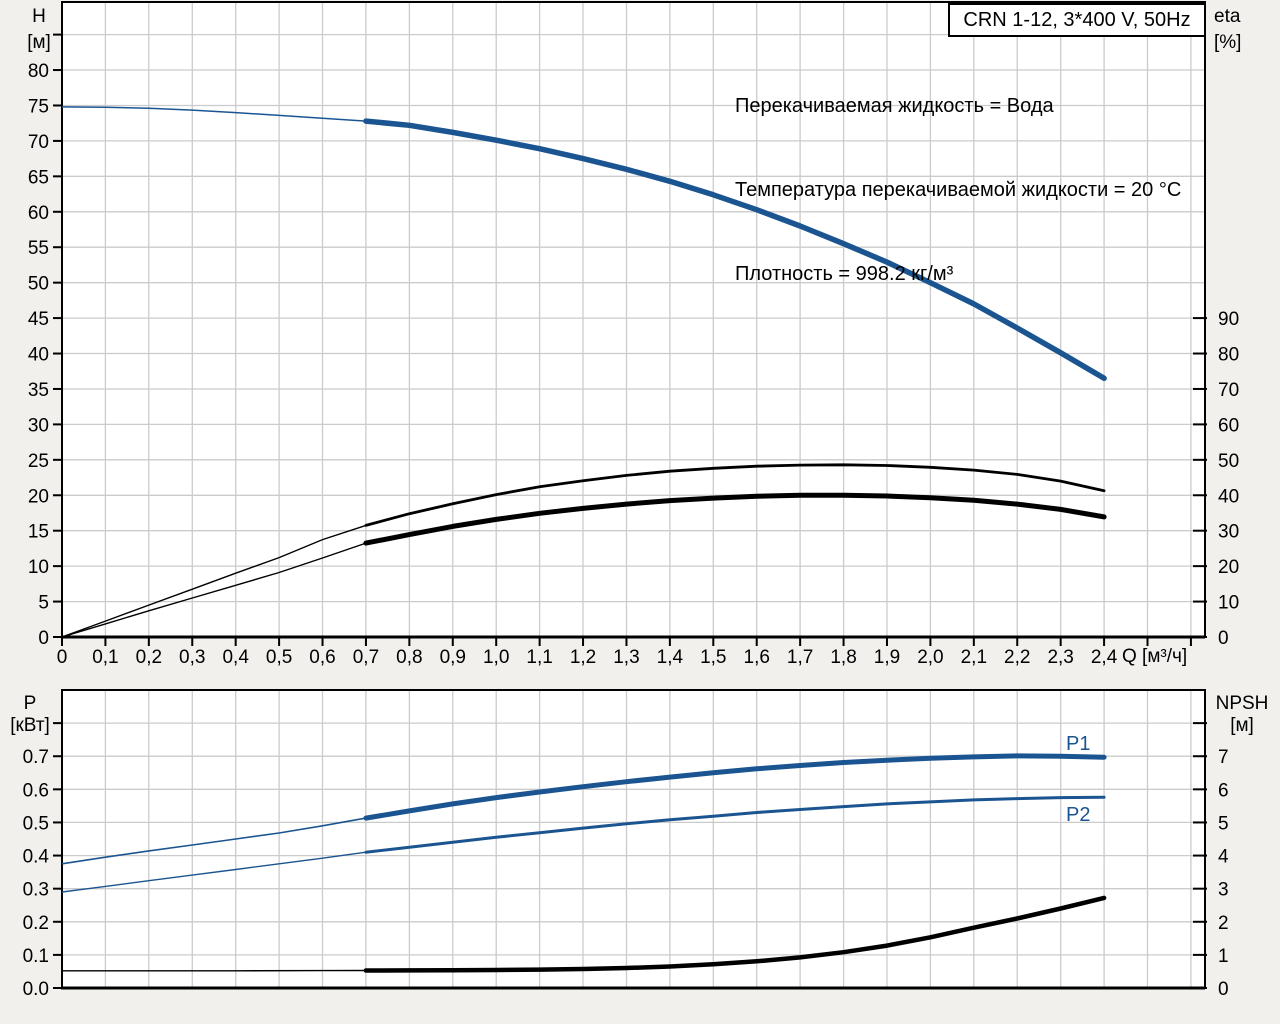  I want to click on y-left-tick-label: 45, so click(38, 319).